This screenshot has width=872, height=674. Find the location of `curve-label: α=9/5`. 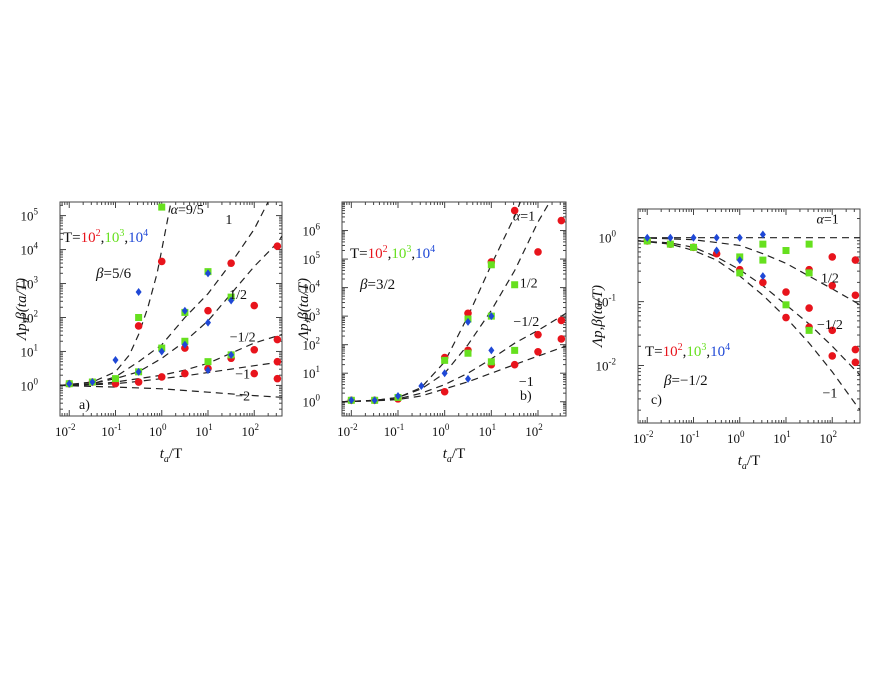

curve-label: α=9/5 is located at coordinates (187, 210).